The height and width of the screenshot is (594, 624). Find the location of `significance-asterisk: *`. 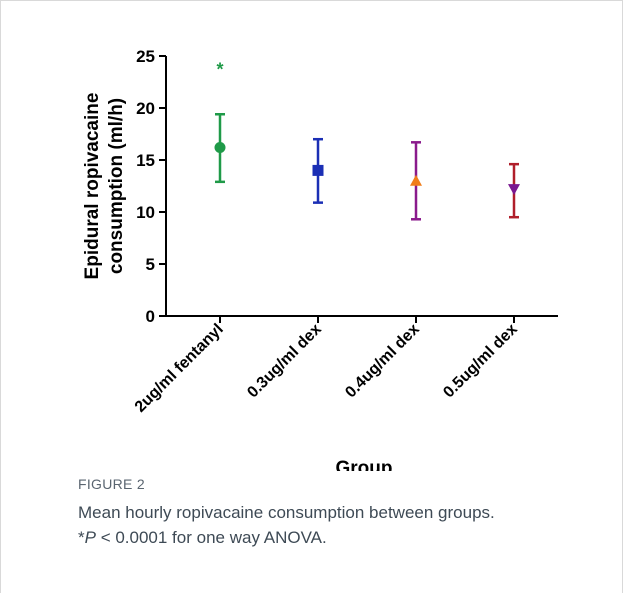

significance-asterisk: * is located at coordinates (219, 69).